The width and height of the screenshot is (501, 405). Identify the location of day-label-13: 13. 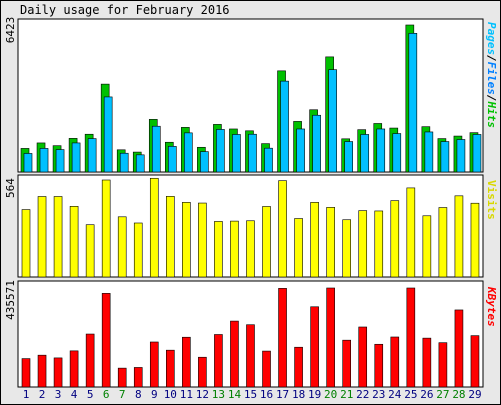
(218, 394).